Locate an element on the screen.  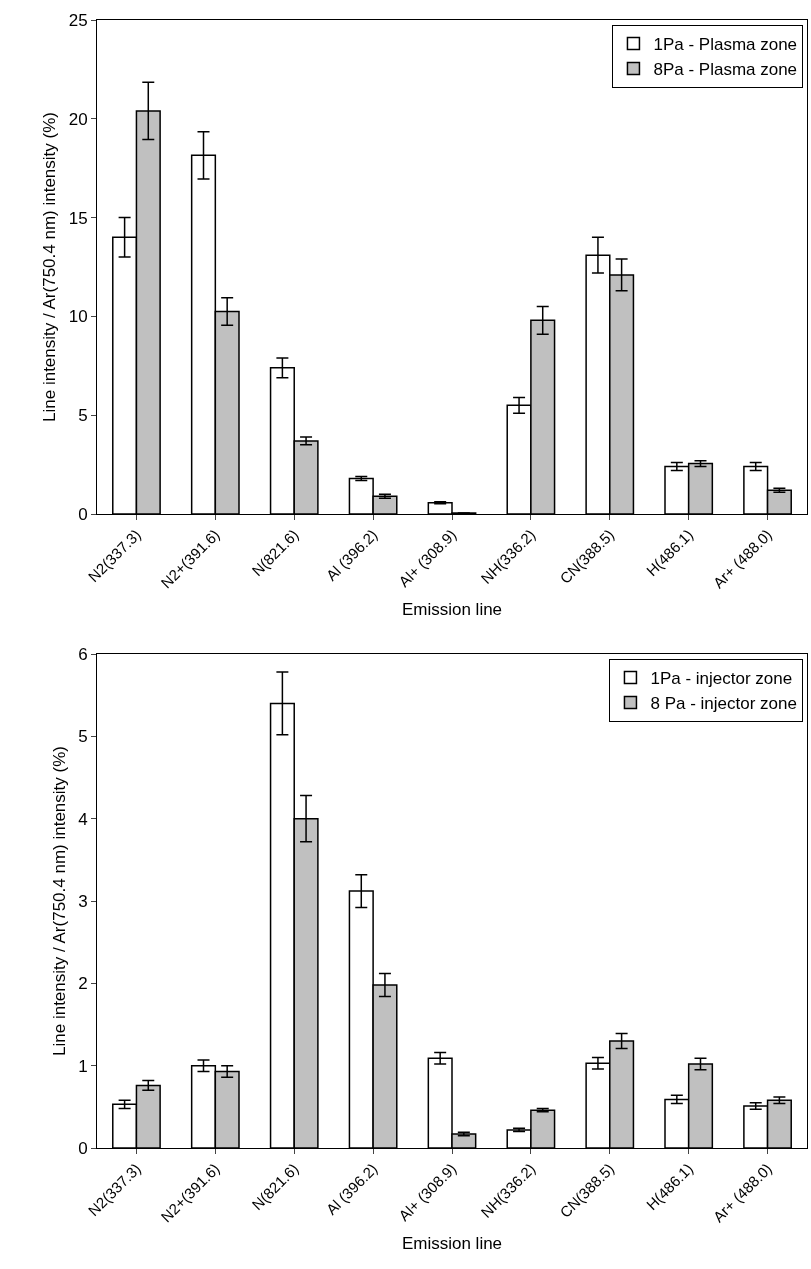
legend-label: 8Pa - Plasma zone is located at coordinates (725, 70).